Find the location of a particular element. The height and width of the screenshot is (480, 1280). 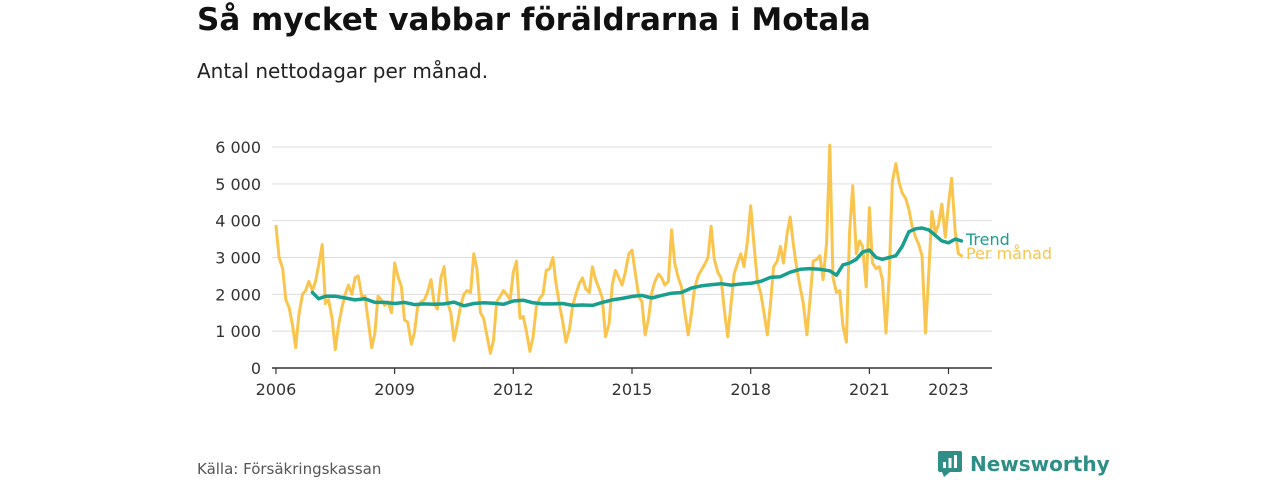

y-axis: 6 000 5 000 4 000 3 000 2 000 1 000 0 is located at coordinates (238, 258).